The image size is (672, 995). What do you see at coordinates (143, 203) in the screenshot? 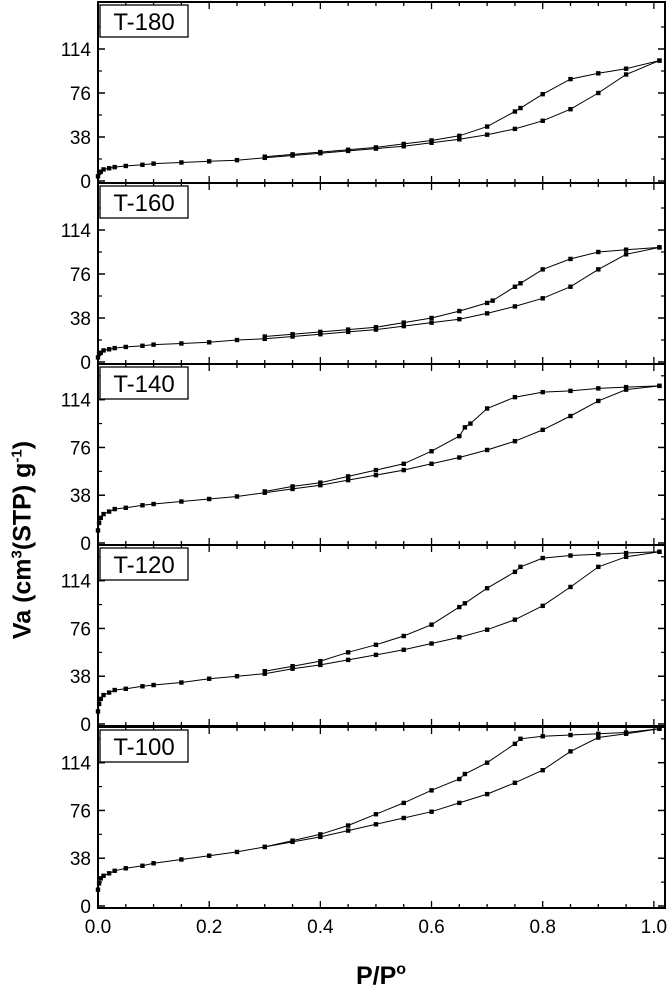
I see `panel-label: T-160` at bounding box center [143, 203].